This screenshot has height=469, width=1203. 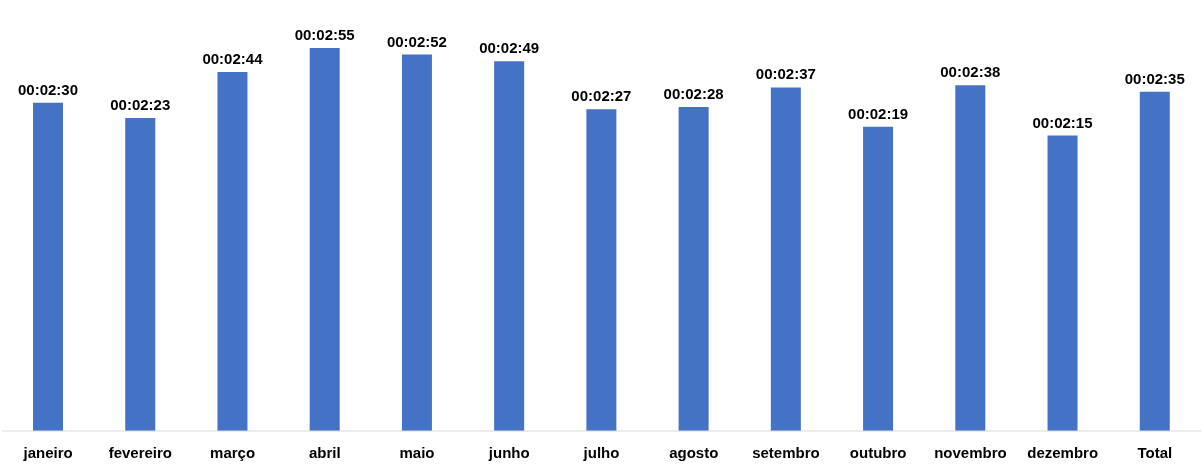 I want to click on x-tick-label: julho, so click(x=601, y=452).